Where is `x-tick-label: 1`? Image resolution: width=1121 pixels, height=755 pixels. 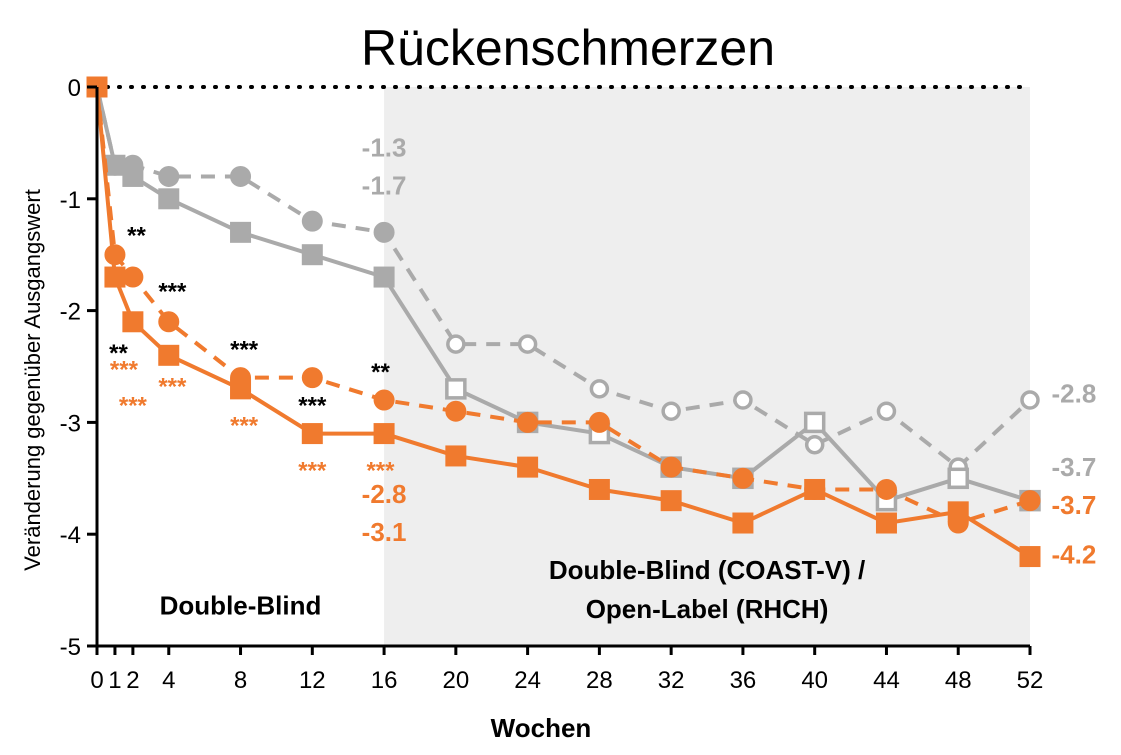 x-tick-label: 1 is located at coordinates (114, 680).